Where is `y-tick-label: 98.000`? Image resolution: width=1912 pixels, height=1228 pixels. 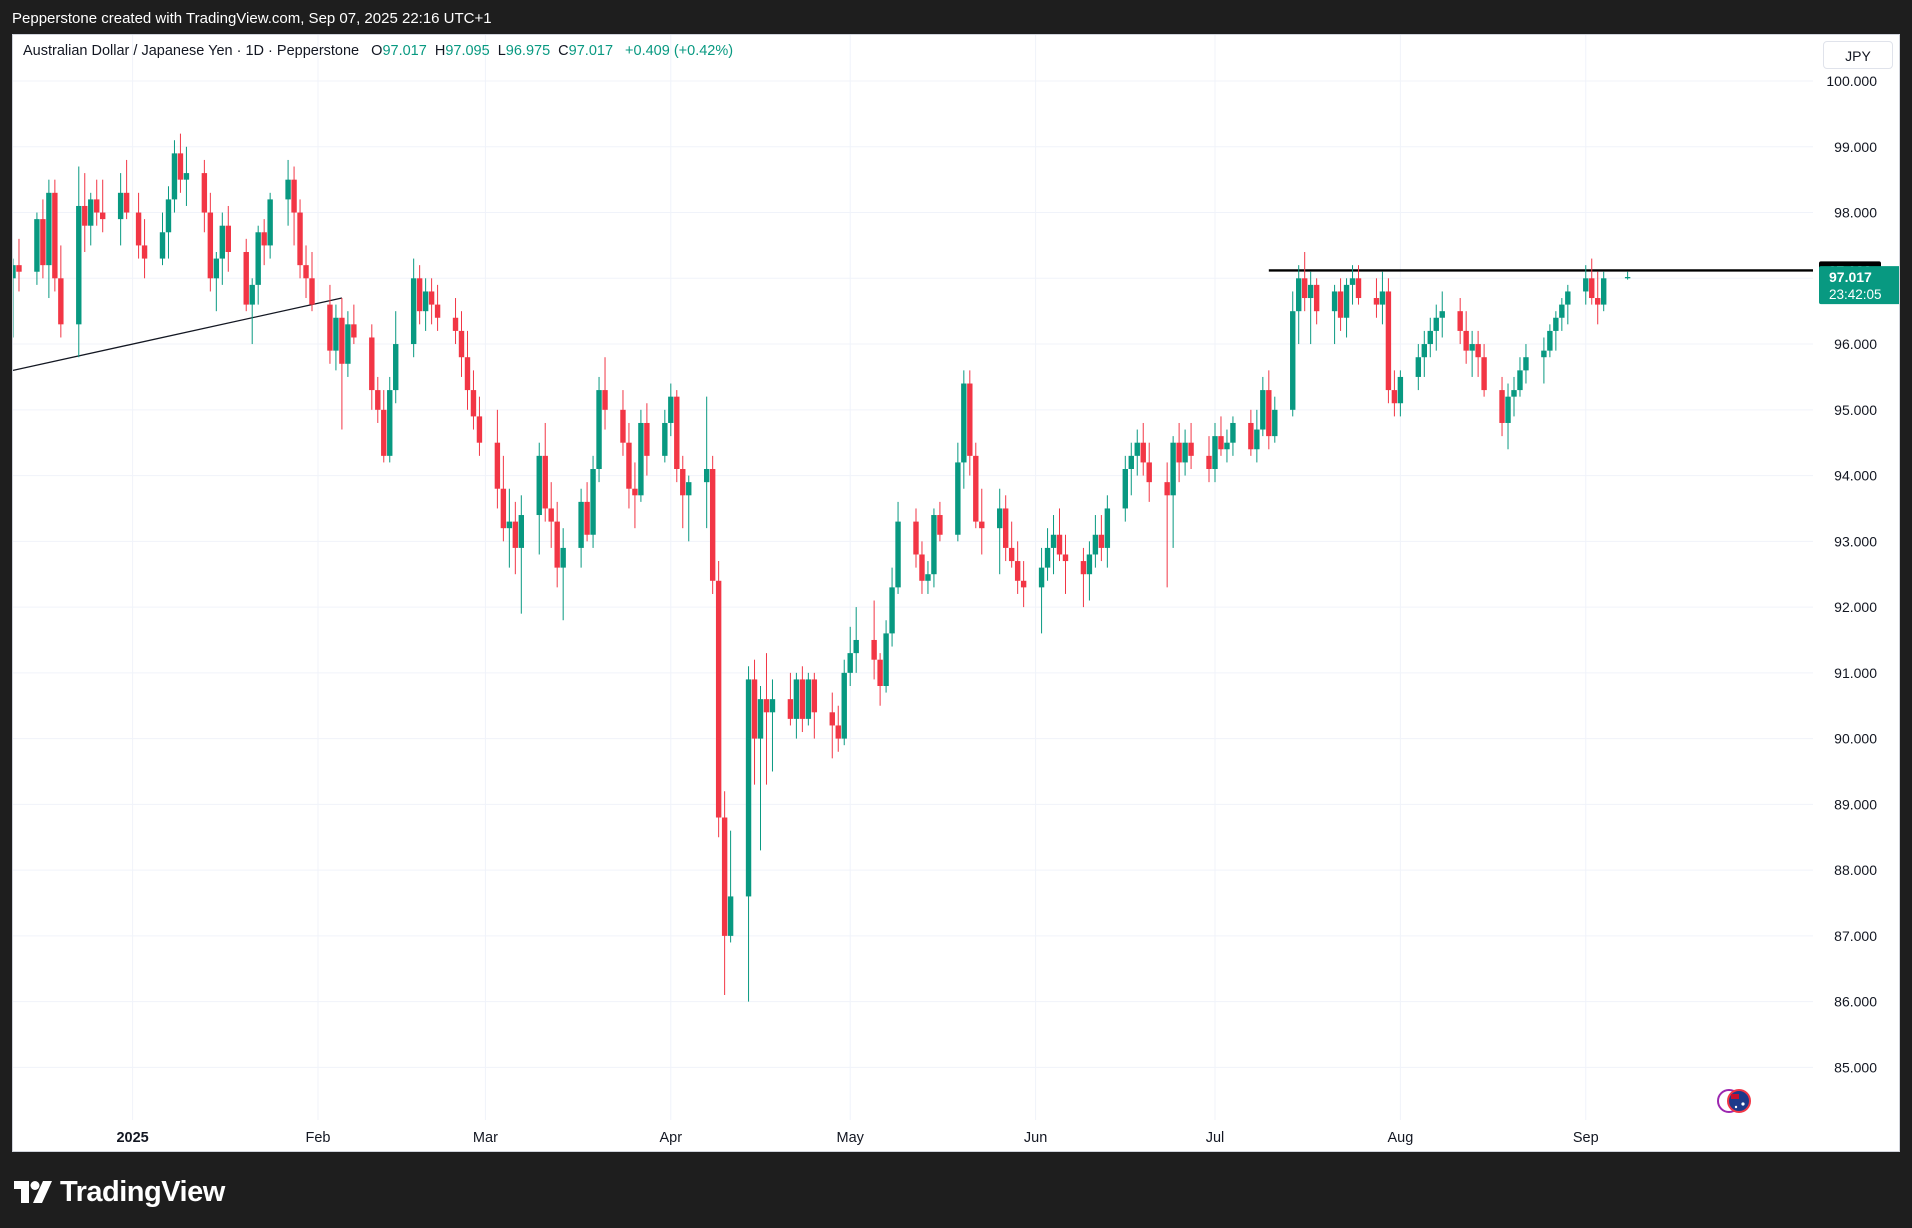 y-tick-label: 98.000 is located at coordinates (1855, 213).